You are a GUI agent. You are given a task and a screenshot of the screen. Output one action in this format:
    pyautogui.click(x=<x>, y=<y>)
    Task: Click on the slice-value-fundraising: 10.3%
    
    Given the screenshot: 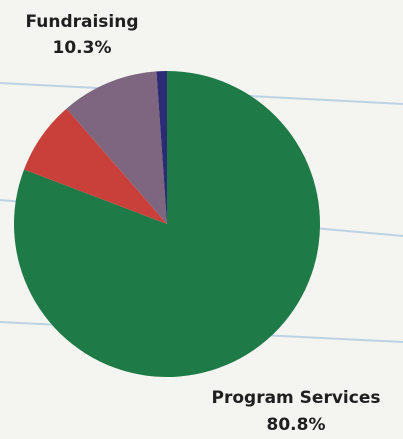 What is the action you would take?
    pyautogui.click(x=82, y=48)
    